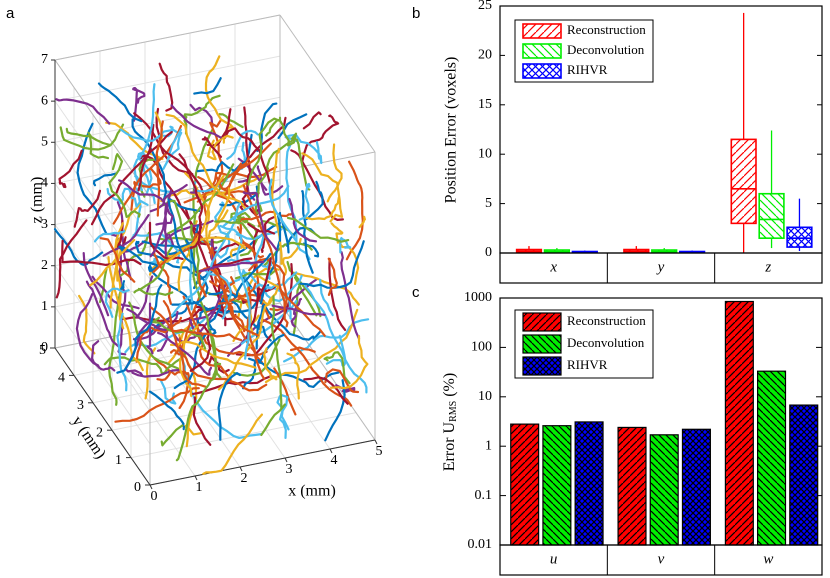 This screenshot has width=830, height=578. I want to click on y-axis-label: Position Error (voxels), so click(451, 130).